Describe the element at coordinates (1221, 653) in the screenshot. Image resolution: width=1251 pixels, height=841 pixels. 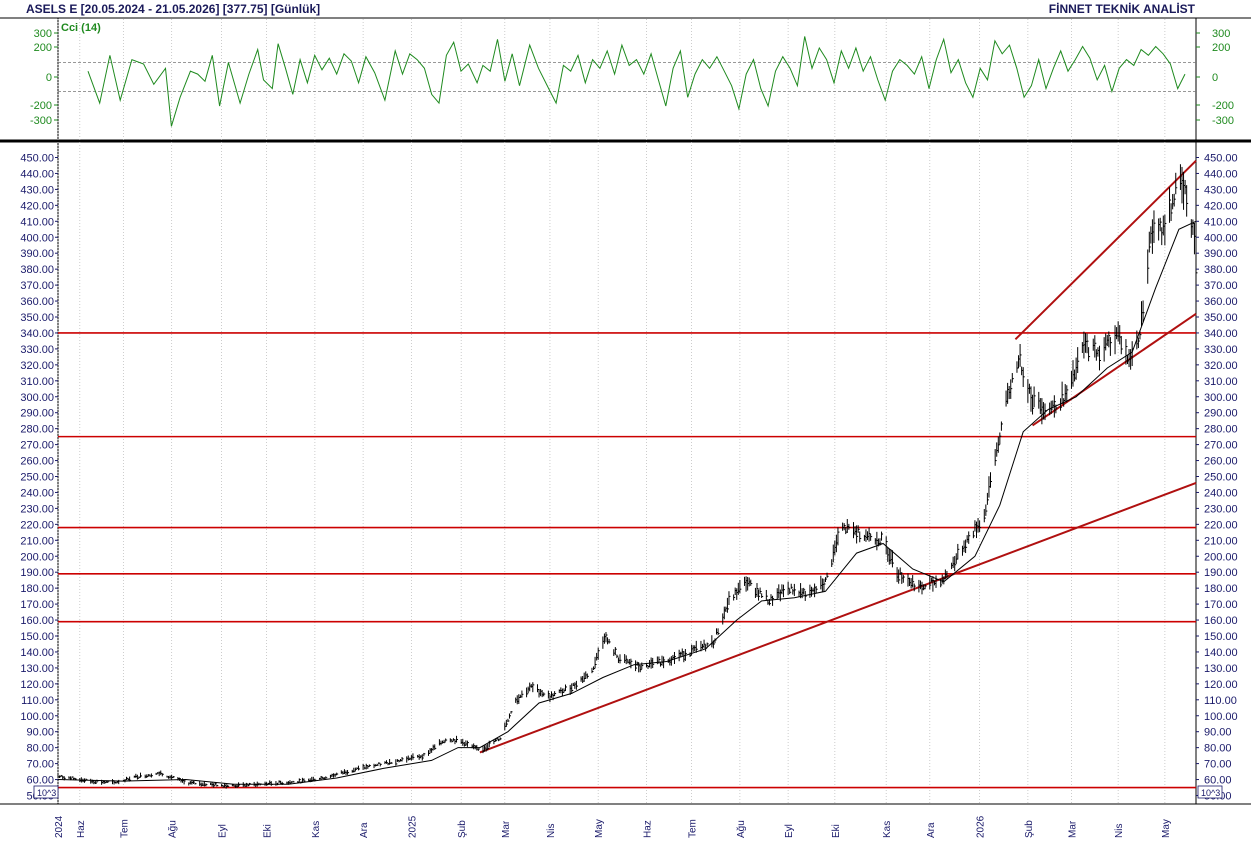
I see `price-tick-right-31: 140.00` at that location.